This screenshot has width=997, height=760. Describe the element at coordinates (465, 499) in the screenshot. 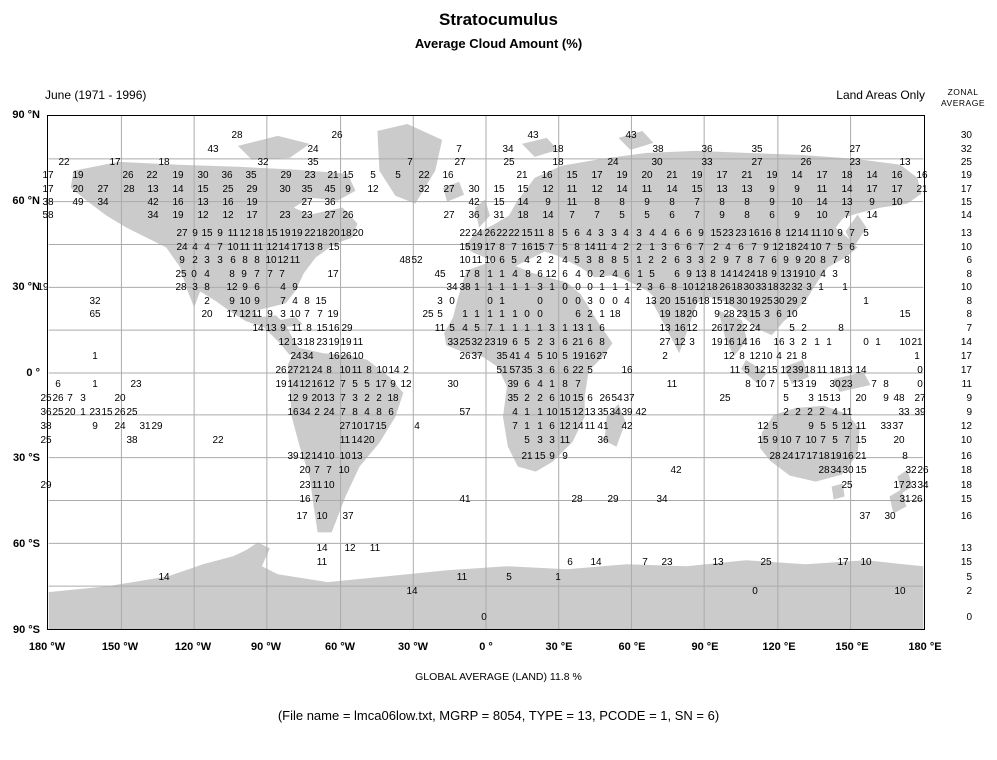

I see `map-cell-value: 41` at that location.